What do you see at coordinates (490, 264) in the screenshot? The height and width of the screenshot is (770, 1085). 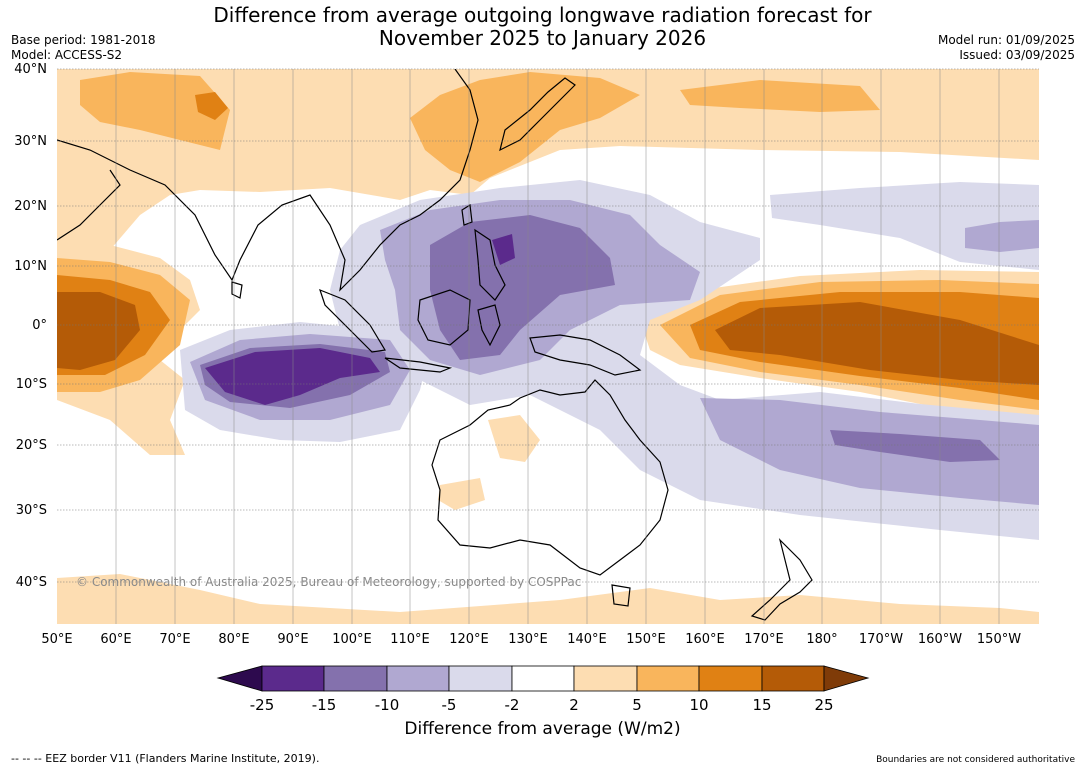 I see `philippines-outline` at bounding box center [490, 264].